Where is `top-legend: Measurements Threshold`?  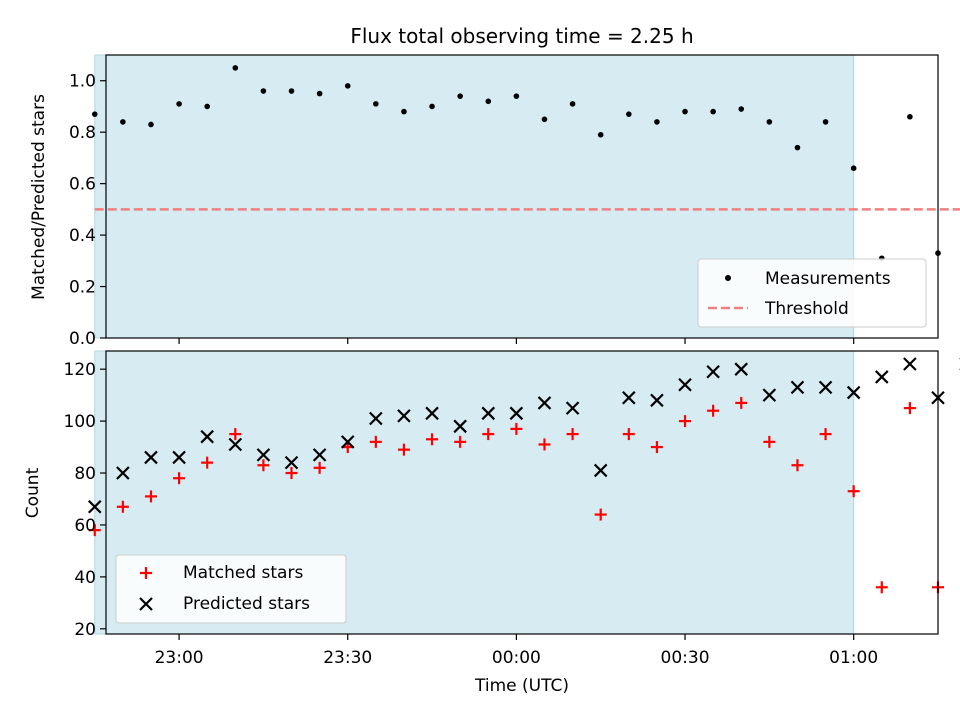 top-legend: Measurements Threshold is located at coordinates (812, 293).